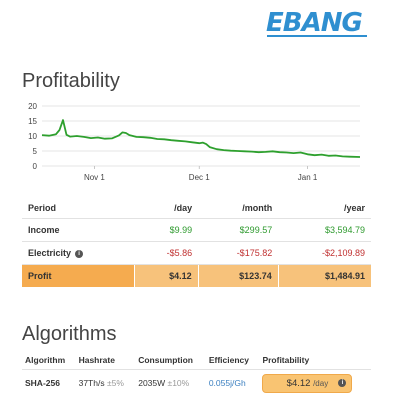 The image size is (405, 400). What do you see at coordinates (69, 334) in the screenshot?
I see `algorithms-title: Algorithms` at bounding box center [69, 334].